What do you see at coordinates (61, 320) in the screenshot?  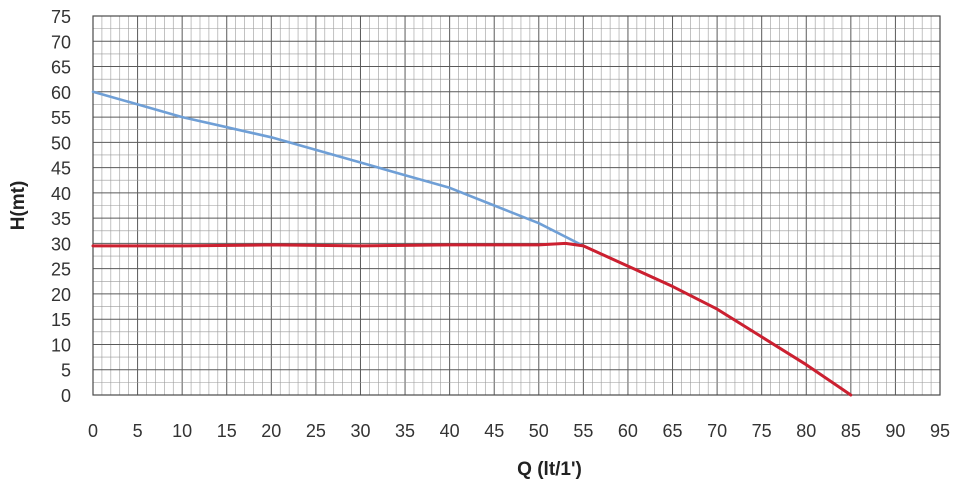 I see `y-tick-label: 15` at bounding box center [61, 320].